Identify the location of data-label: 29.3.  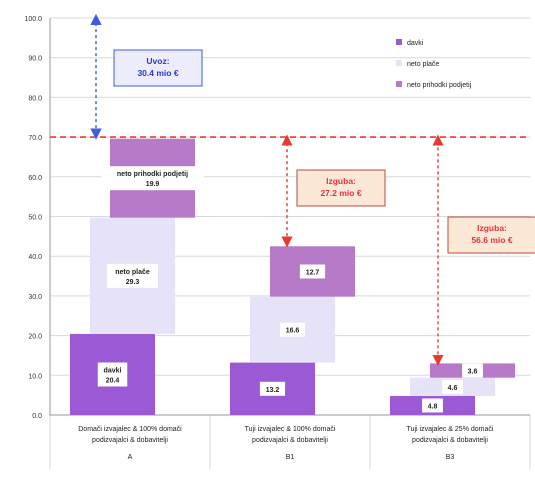
(133, 282).